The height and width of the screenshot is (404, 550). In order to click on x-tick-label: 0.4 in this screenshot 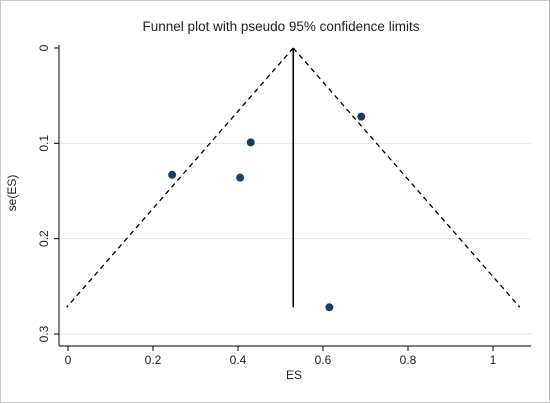, I will do `click(238, 360)`.